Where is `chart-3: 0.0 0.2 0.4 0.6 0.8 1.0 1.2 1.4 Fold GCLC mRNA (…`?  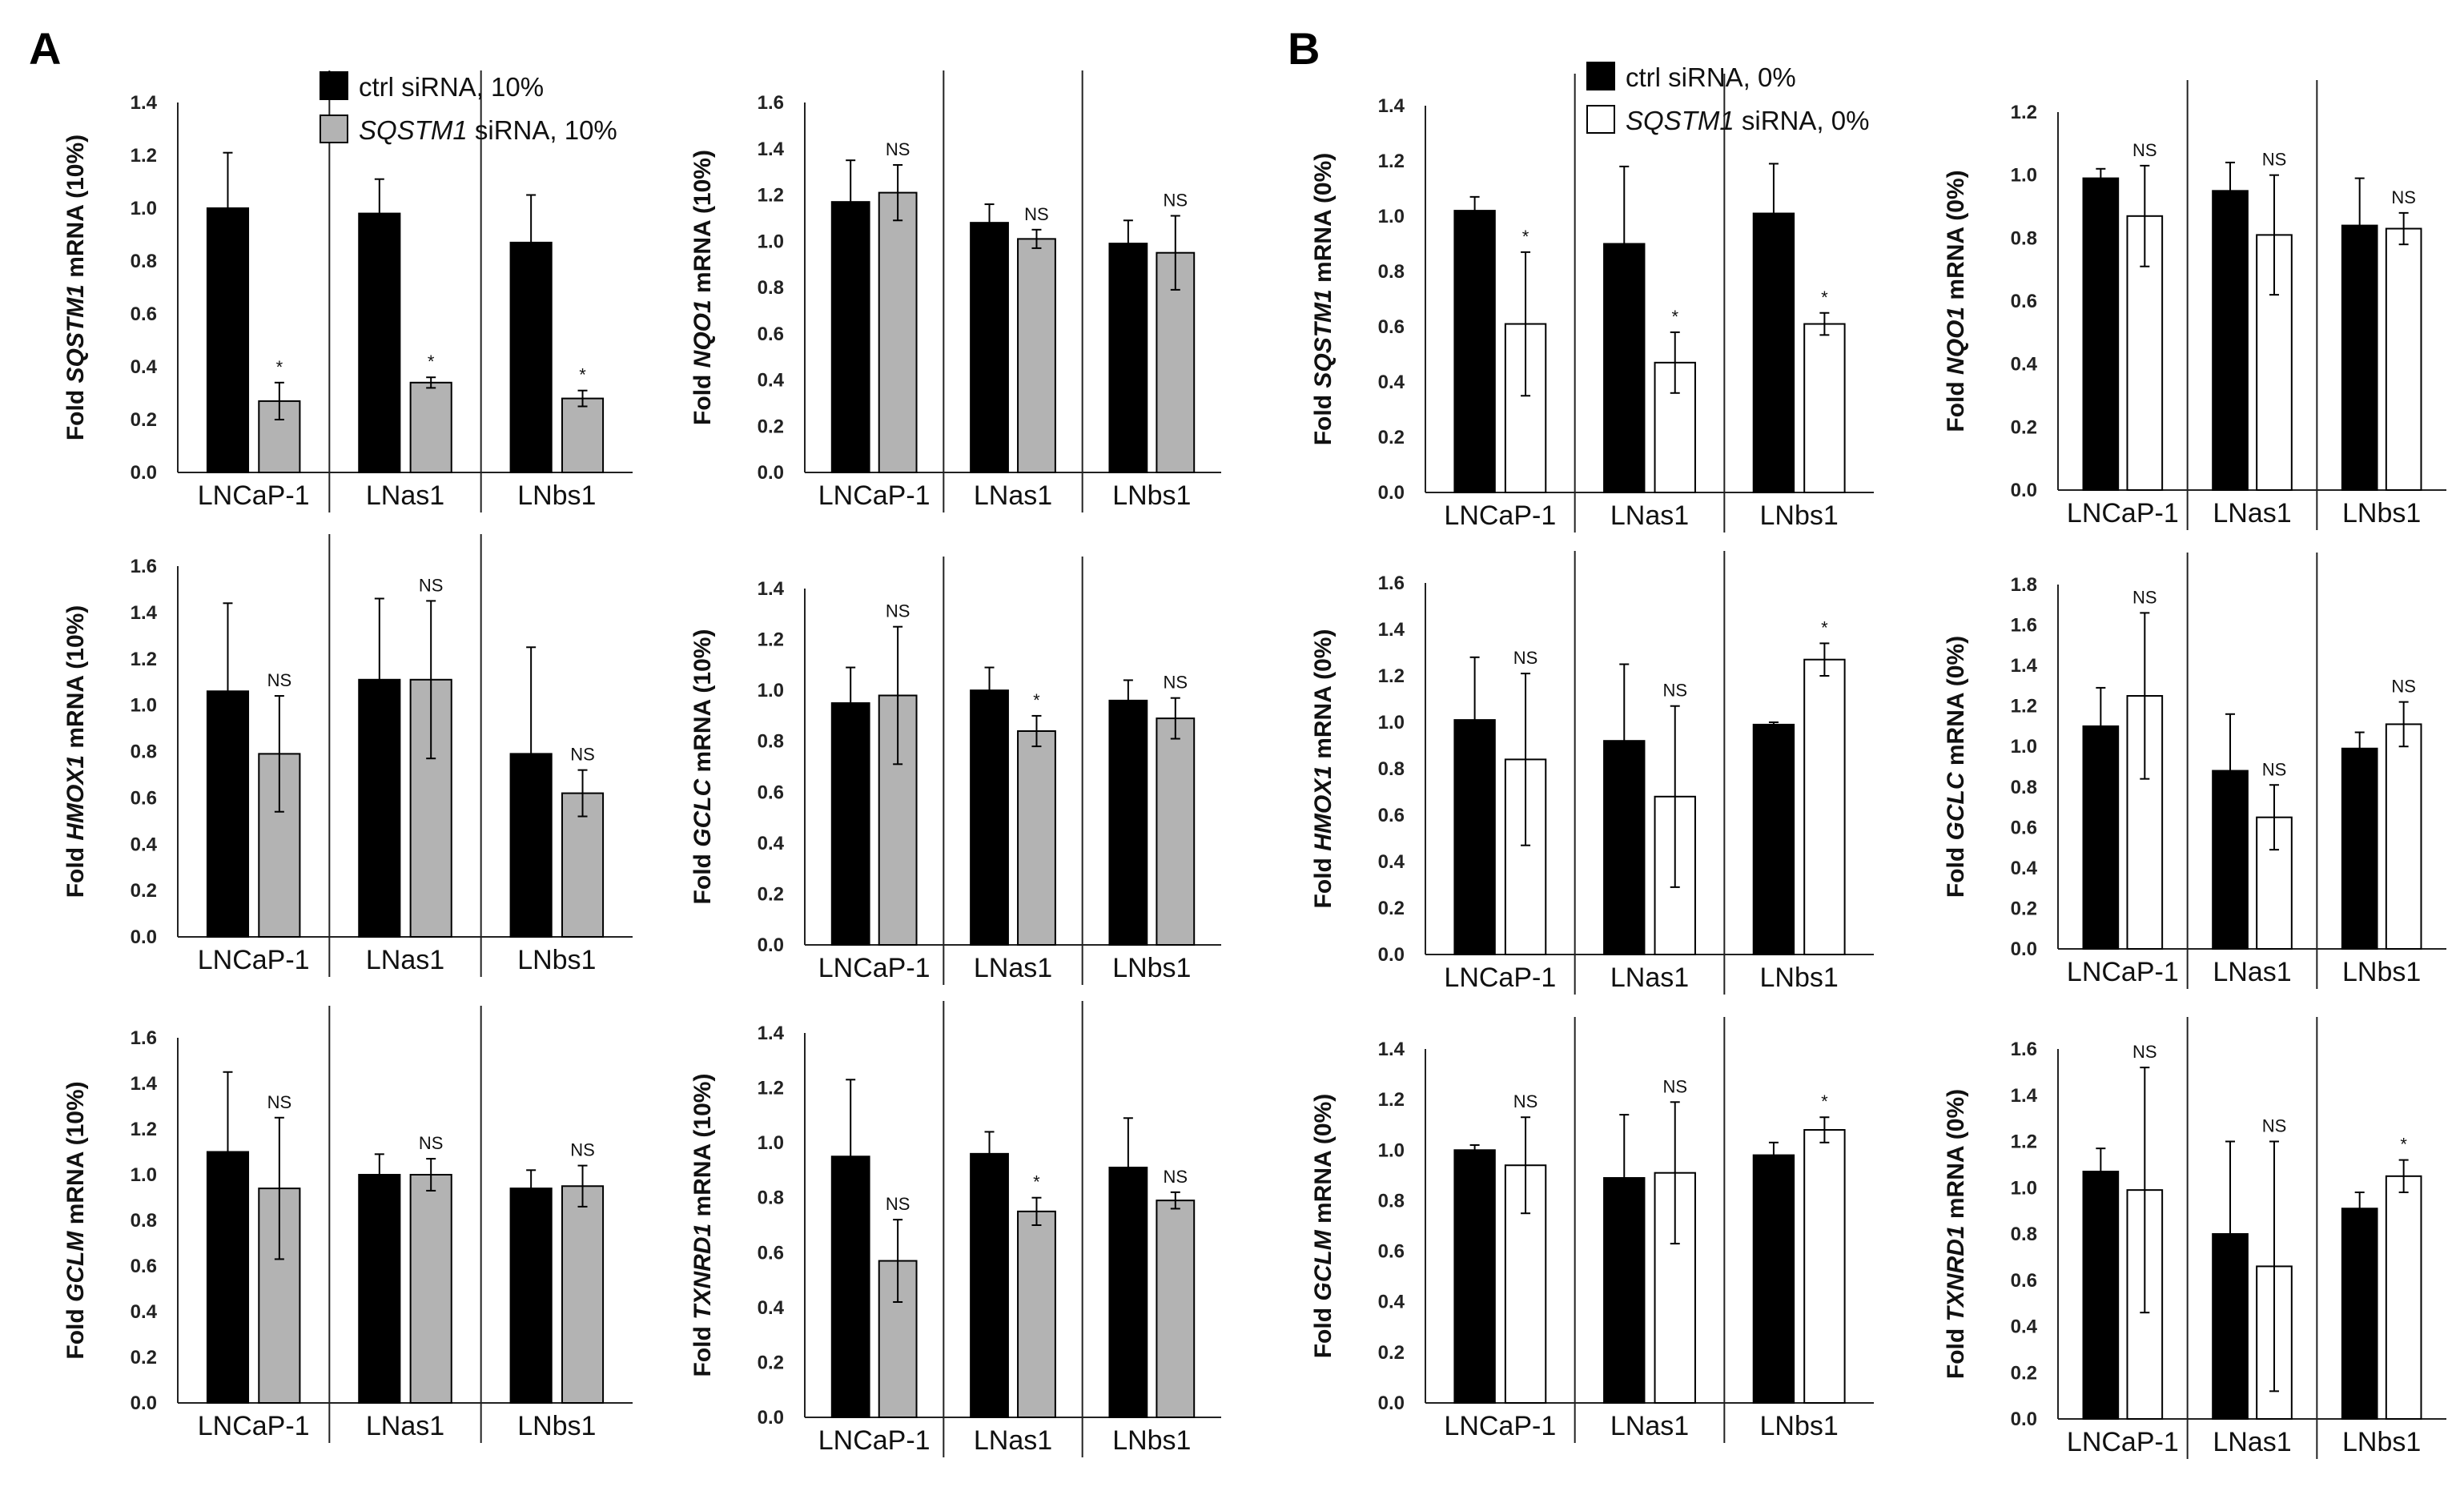
chart-3: 0.0 0.2 0.4 0.6 0.8 1.0 1.2 1.4 Fold GCLC mRNA (… is located at coordinates (955, 771).